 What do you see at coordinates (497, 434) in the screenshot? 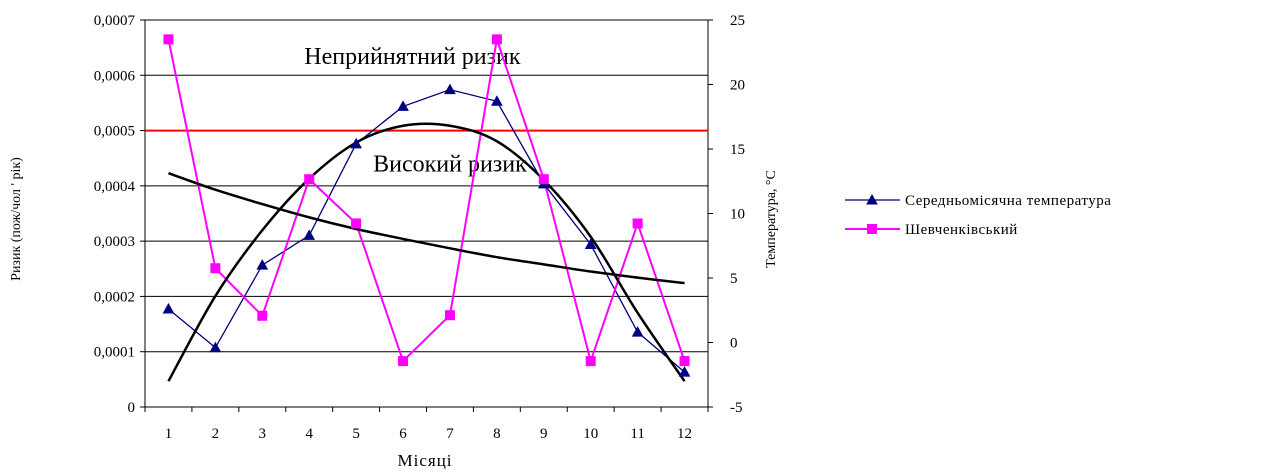
I see `x-tick-label: 8` at bounding box center [497, 434].